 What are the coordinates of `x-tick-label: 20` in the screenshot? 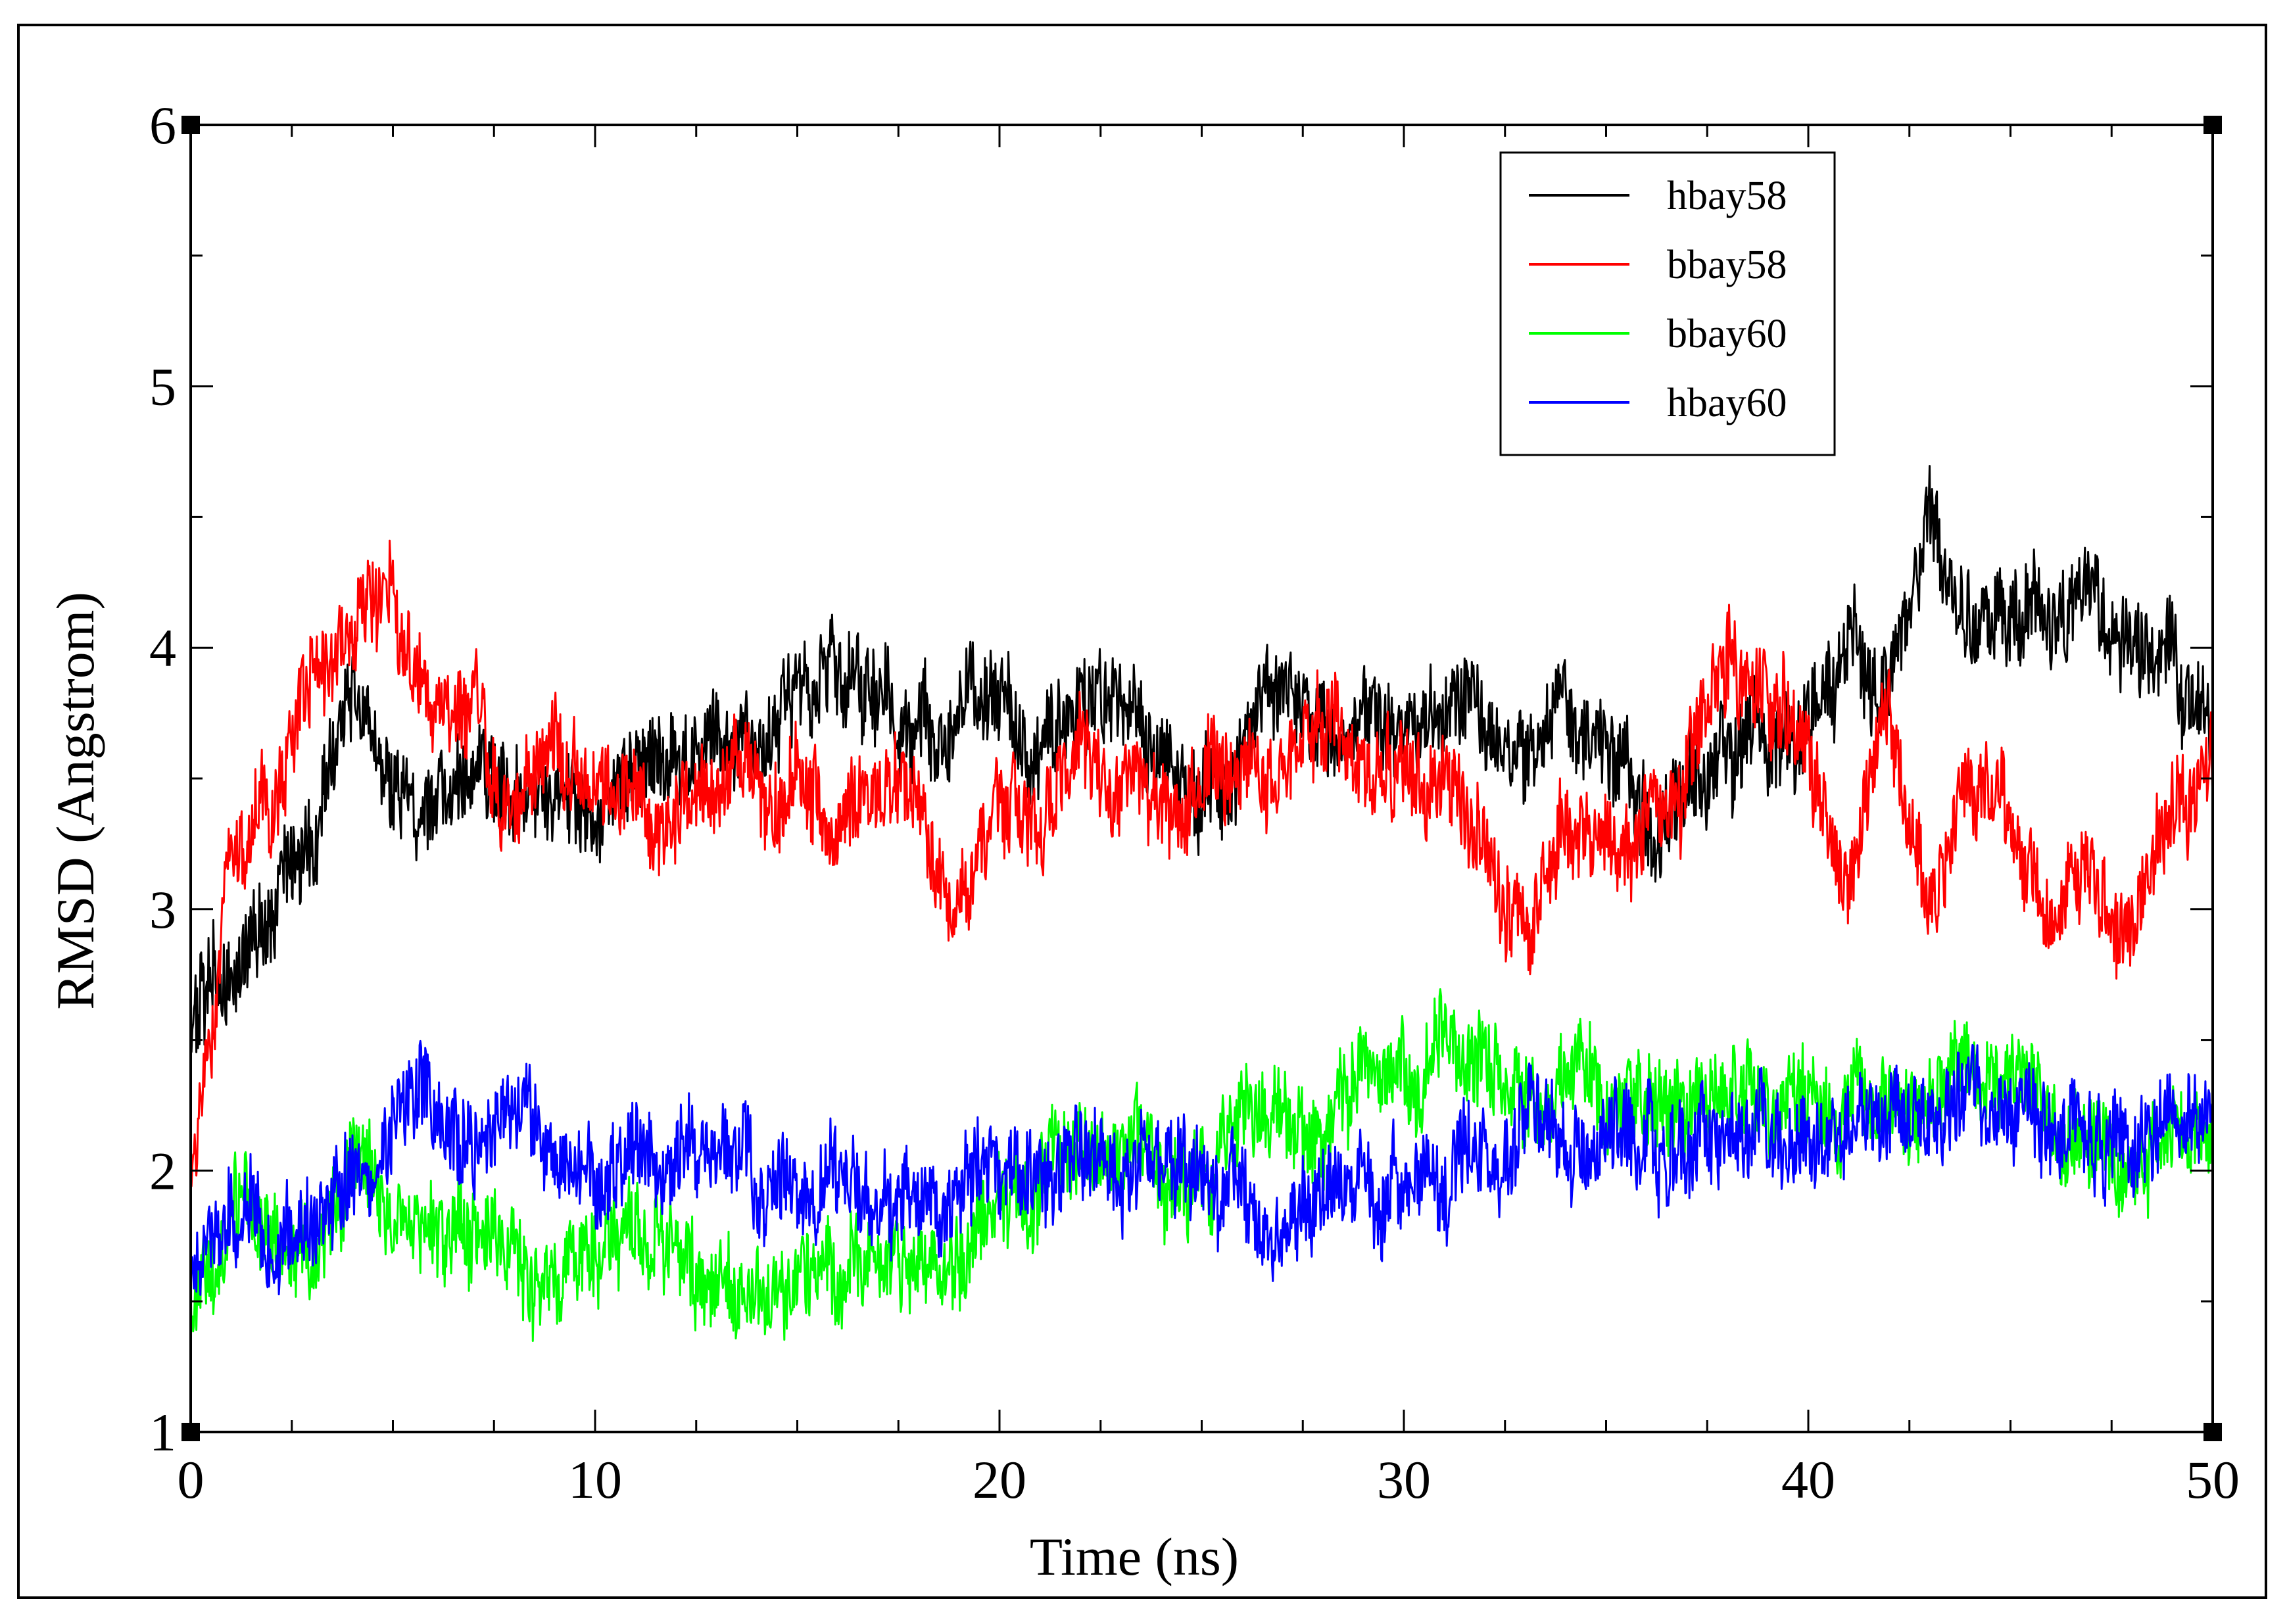 It's located at (999, 1480).